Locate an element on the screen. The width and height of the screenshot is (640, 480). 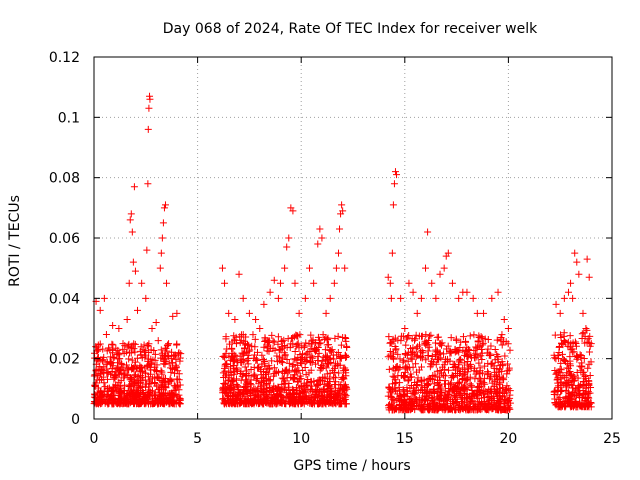
y-tick-label: 0 is located at coordinates (75, 420).